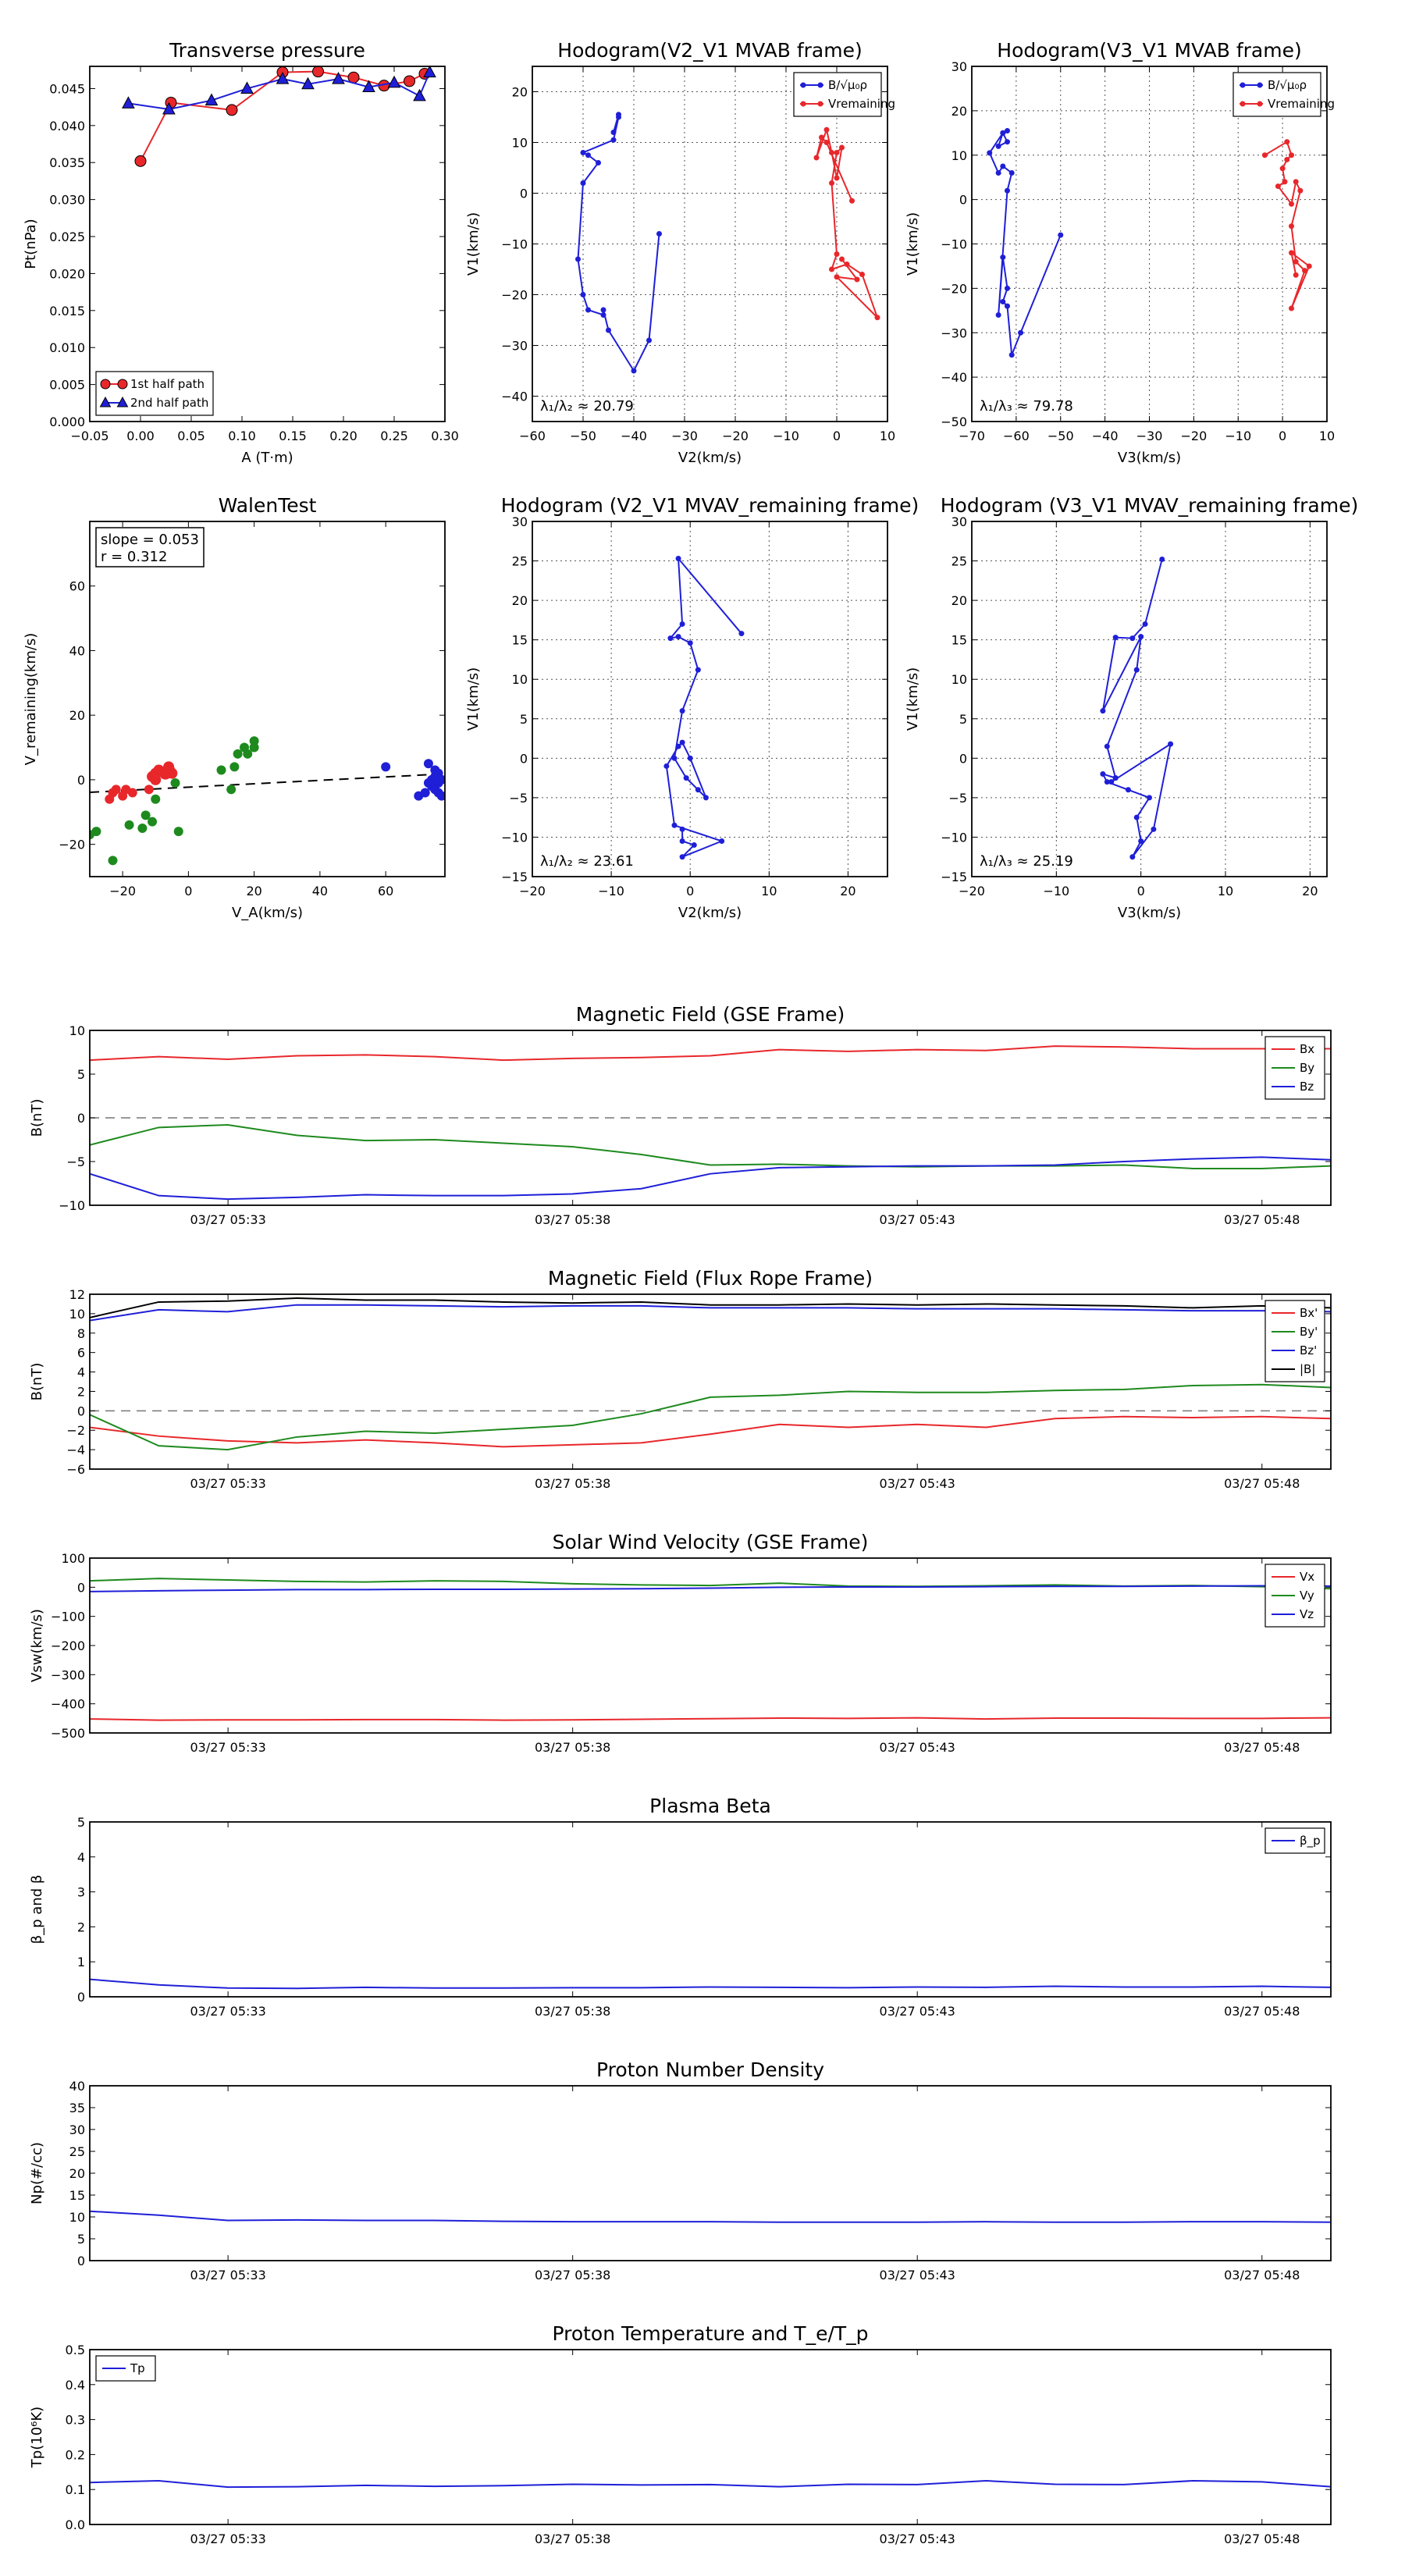  Describe the element at coordinates (191, 436) in the screenshot. I see `x-tick-label: 0.05` at that location.